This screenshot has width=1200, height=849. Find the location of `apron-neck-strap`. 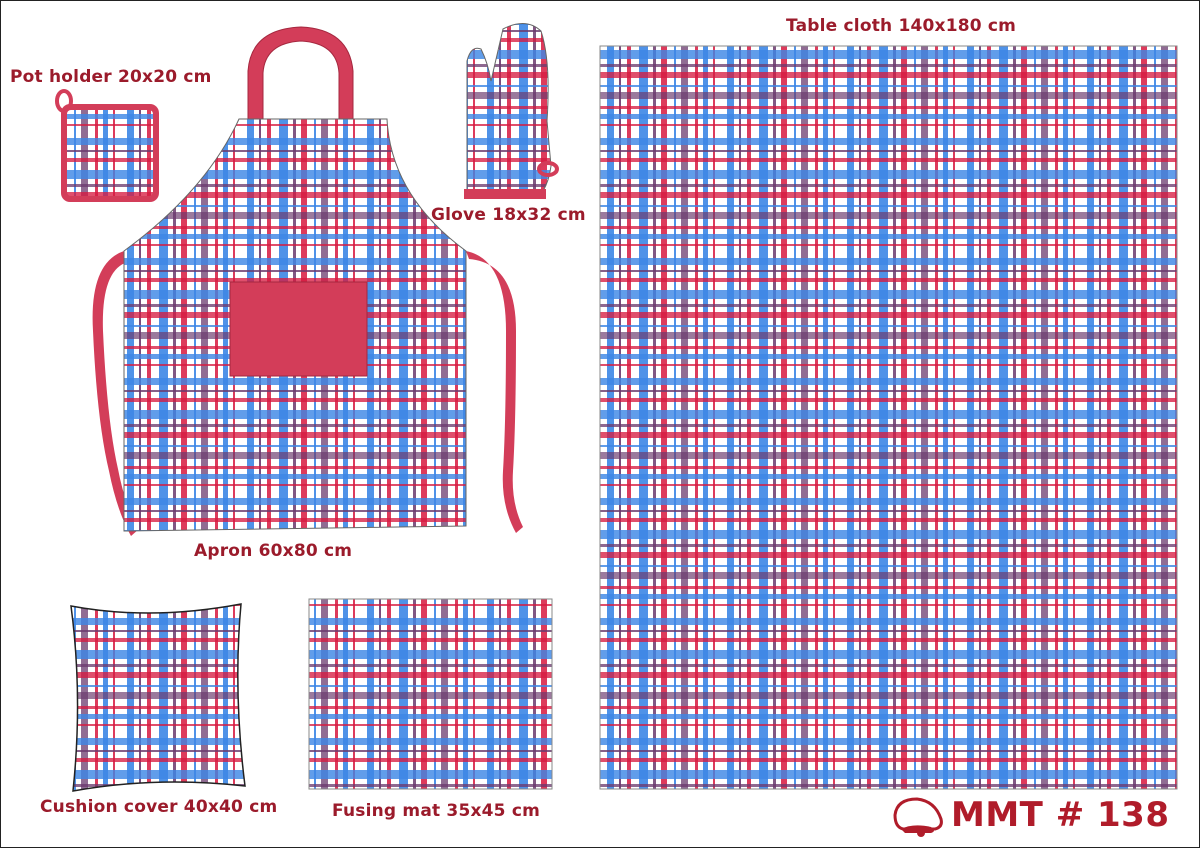

apron-neck-strap is located at coordinates (300, 73).